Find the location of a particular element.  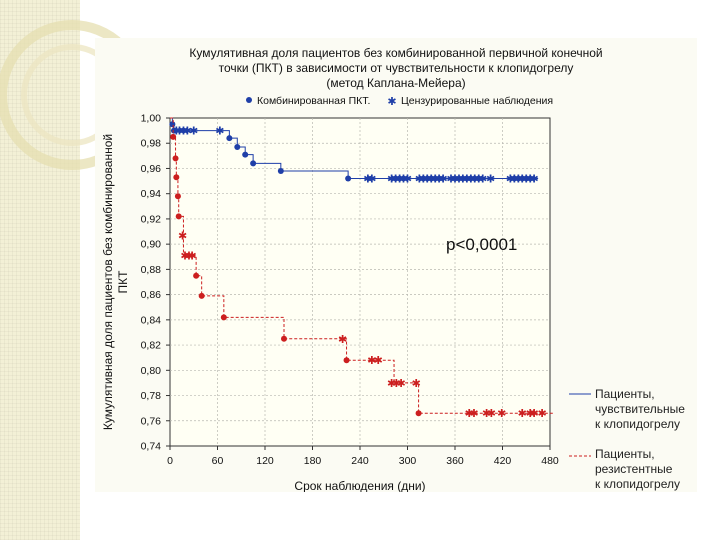

y-tick-label: 0,80 is located at coordinates (151, 371).